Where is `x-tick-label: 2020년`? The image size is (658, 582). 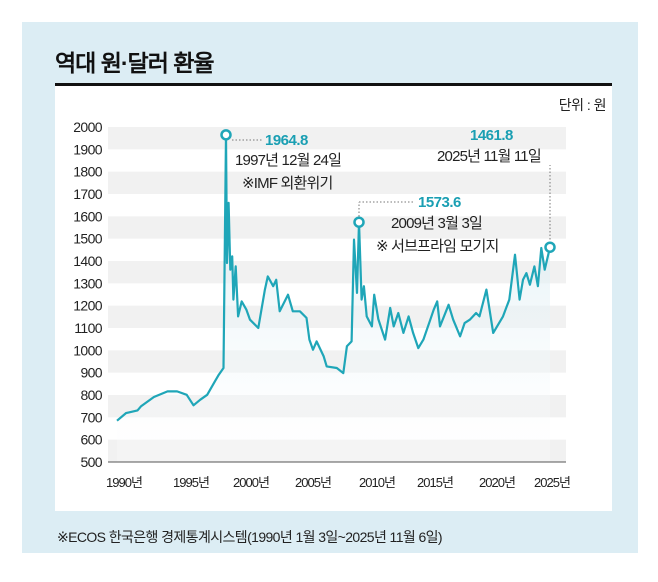
x-tick-label: 2020년 is located at coordinates (497, 482).